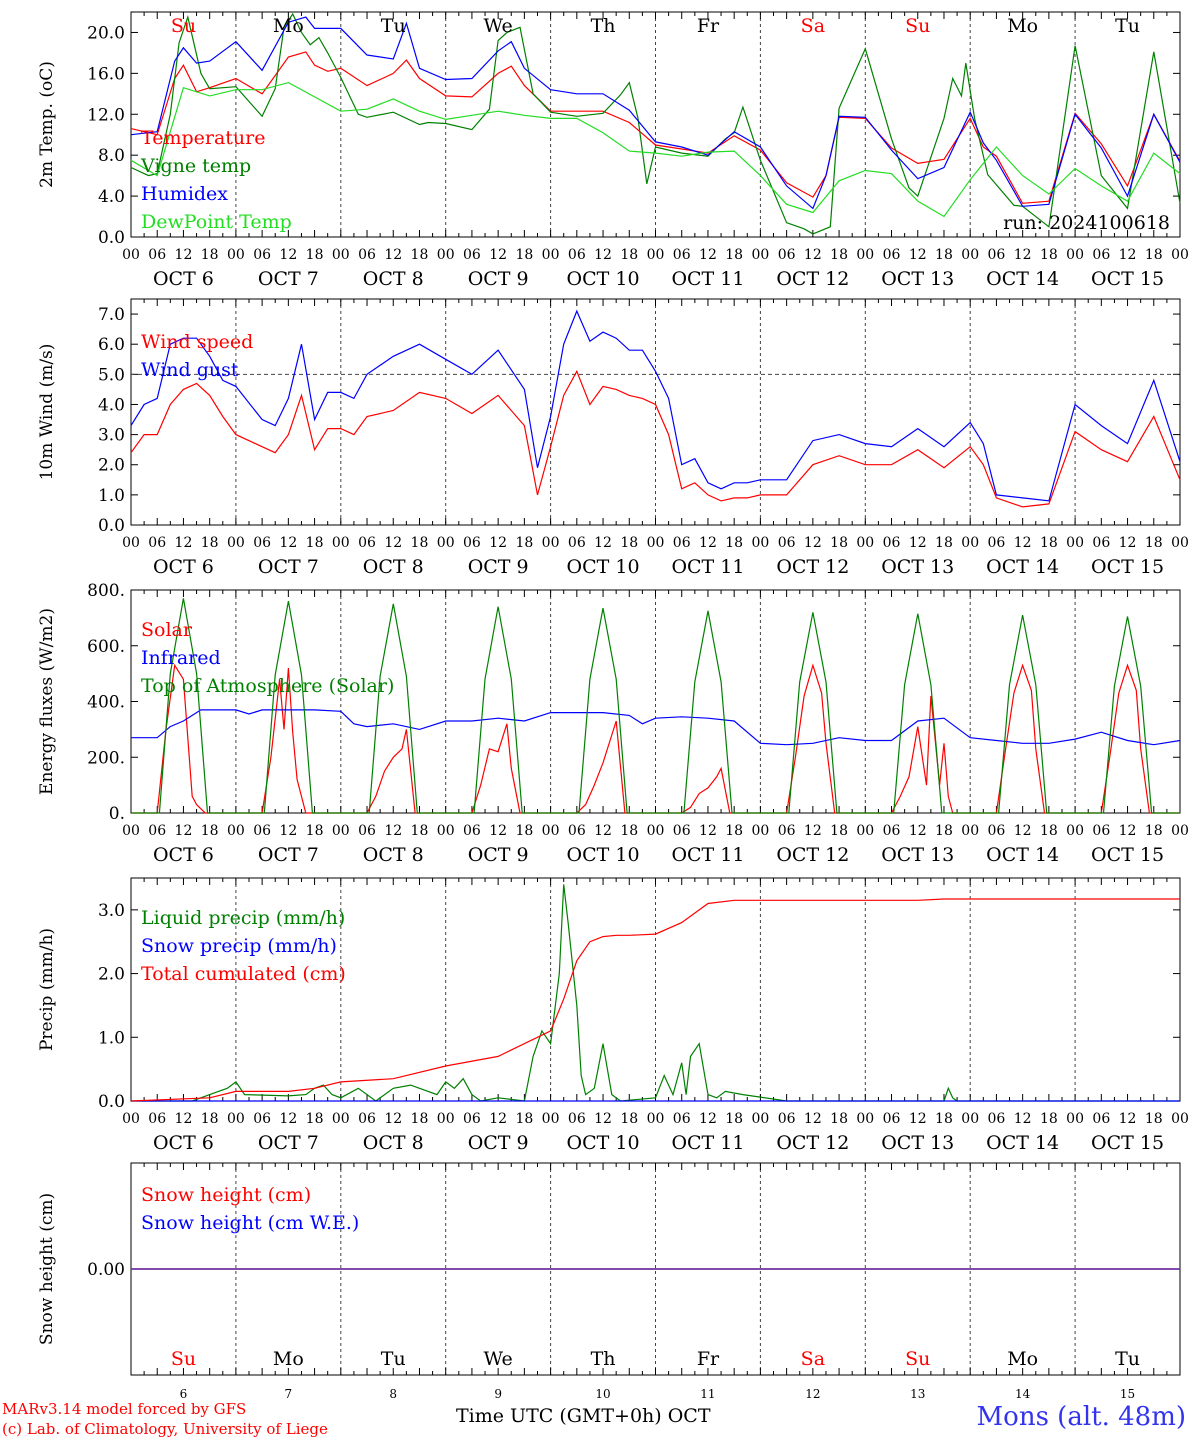 This screenshot has width=1194, height=1440. What do you see at coordinates (226, 1195) in the screenshot?
I see `legend-entry: Snow height (cm)` at bounding box center [226, 1195].